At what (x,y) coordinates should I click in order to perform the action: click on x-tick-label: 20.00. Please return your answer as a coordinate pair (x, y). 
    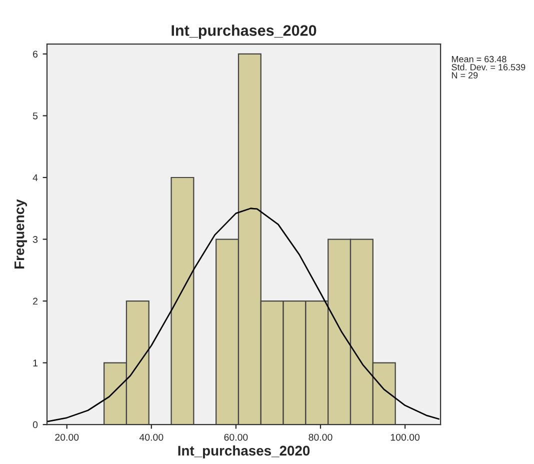
    Looking at the image, I should click on (67, 437).